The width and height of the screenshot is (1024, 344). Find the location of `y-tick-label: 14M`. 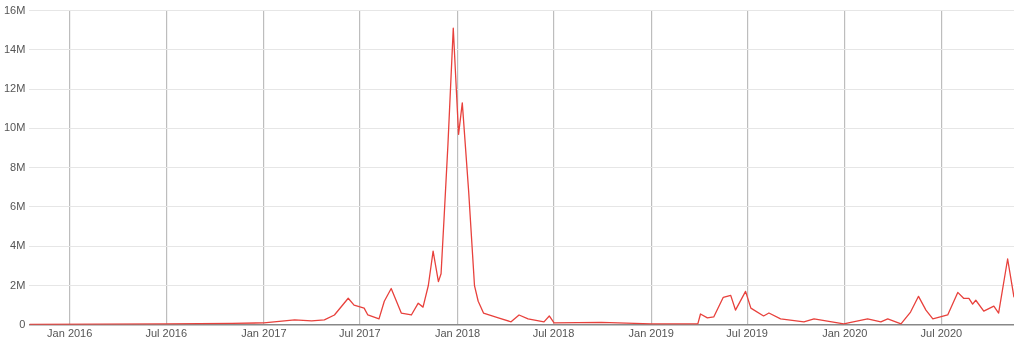

y-tick-label: 14M is located at coordinates (14, 48).